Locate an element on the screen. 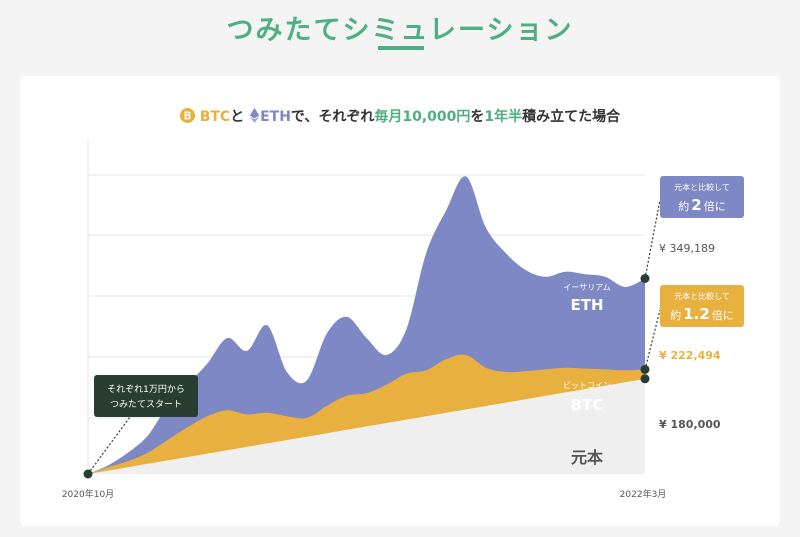 The height and width of the screenshot is (537, 800). eth-end-marker is located at coordinates (645, 278).